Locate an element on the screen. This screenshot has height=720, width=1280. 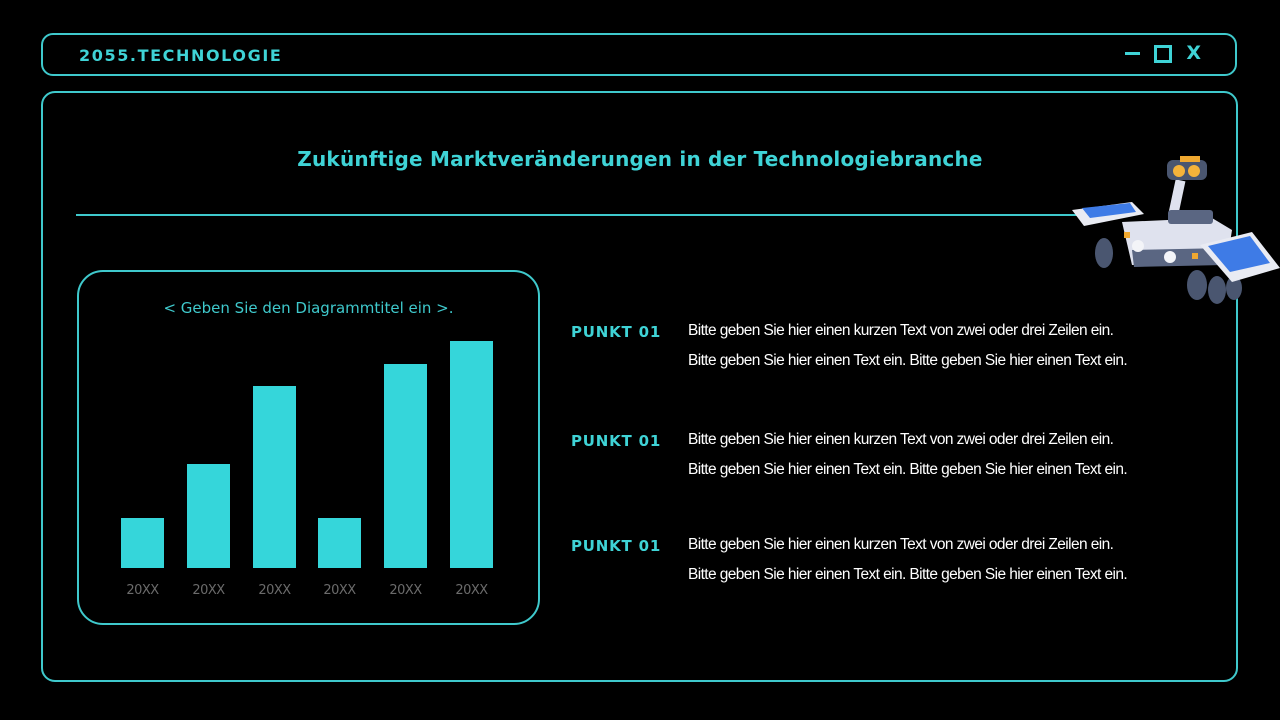
close-icon: X is located at coordinates (1193, 53).